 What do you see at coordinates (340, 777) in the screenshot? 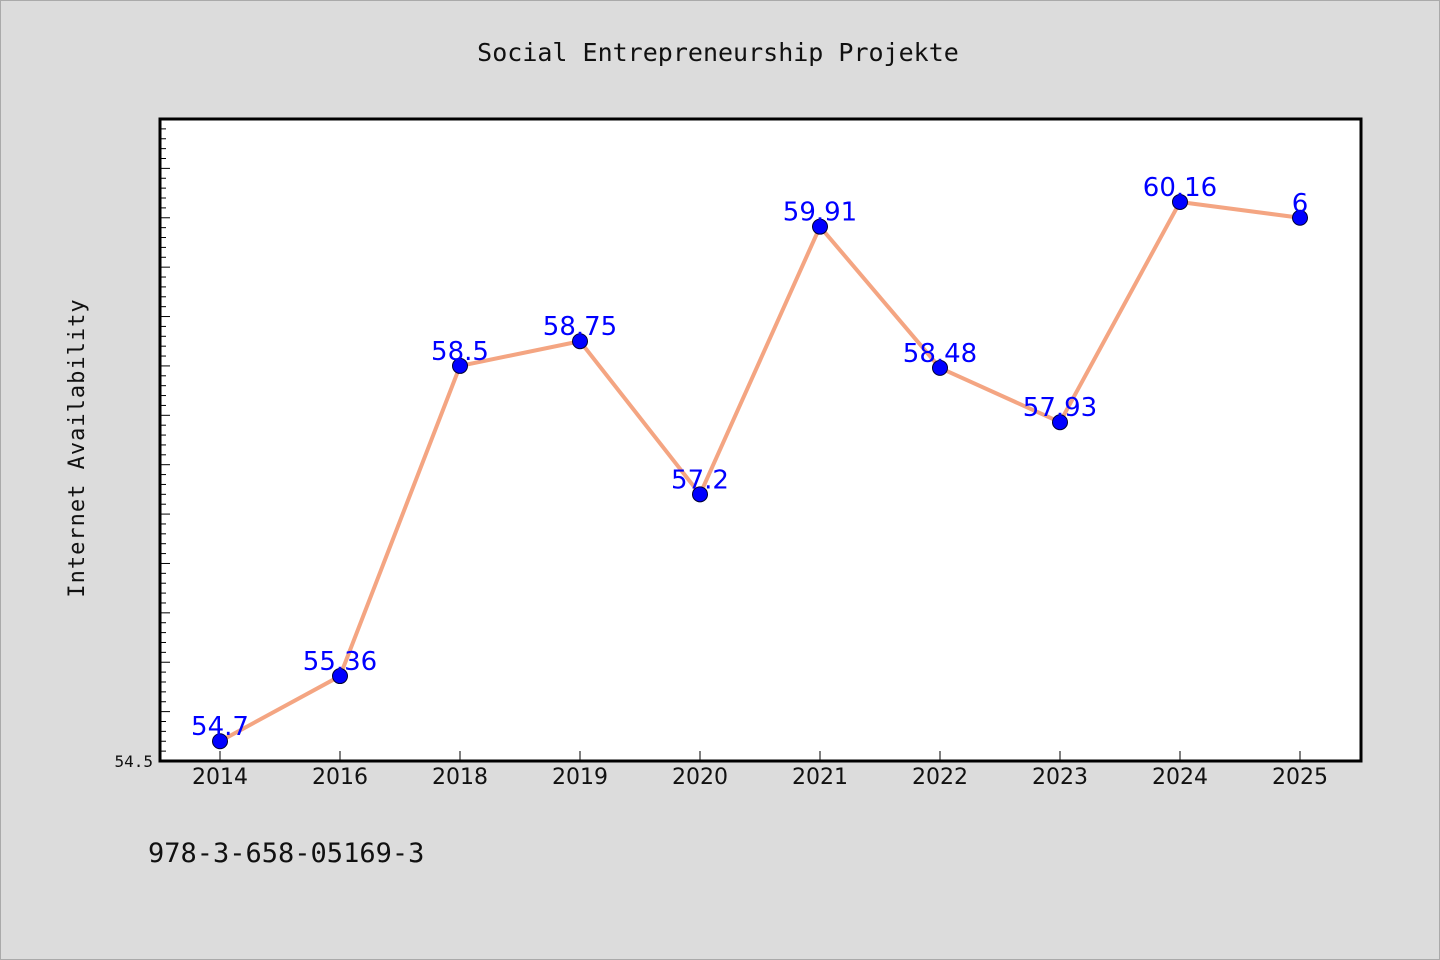
I see `x-tick-label: 2016` at bounding box center [340, 777].